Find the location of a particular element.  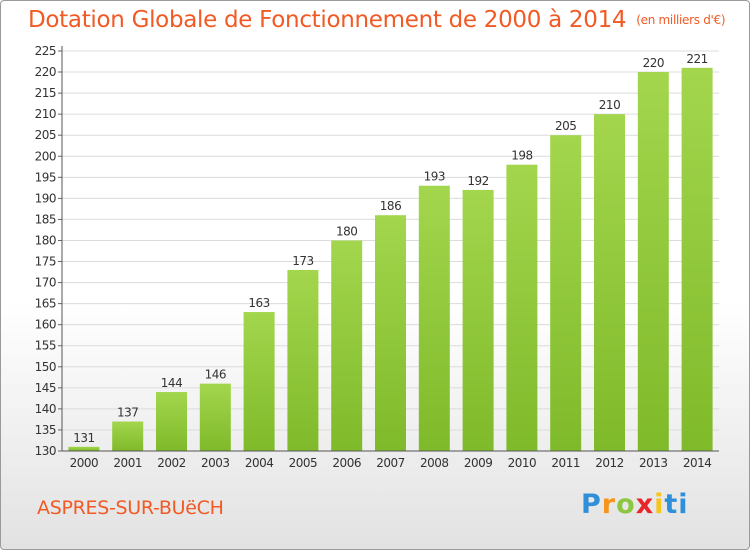

x-tick-label: 2011 is located at coordinates (565, 463).